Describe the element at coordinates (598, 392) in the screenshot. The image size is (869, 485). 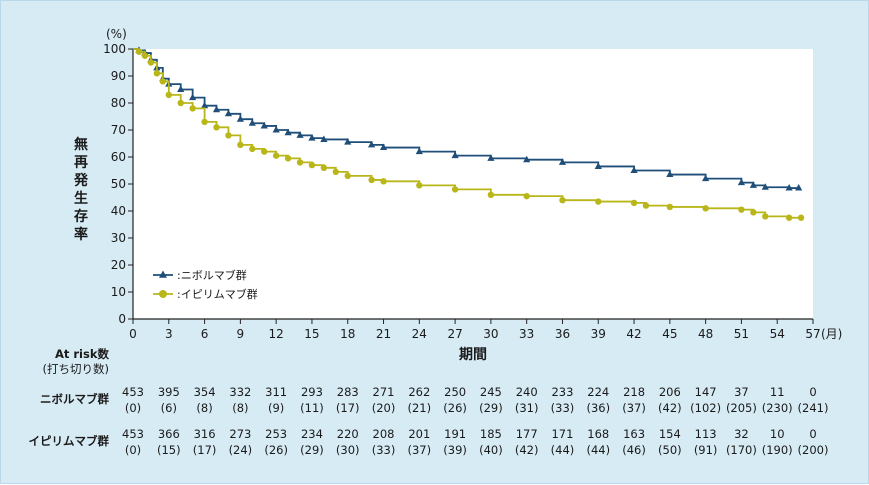
I see `risk-at-risk-value: 224` at that location.